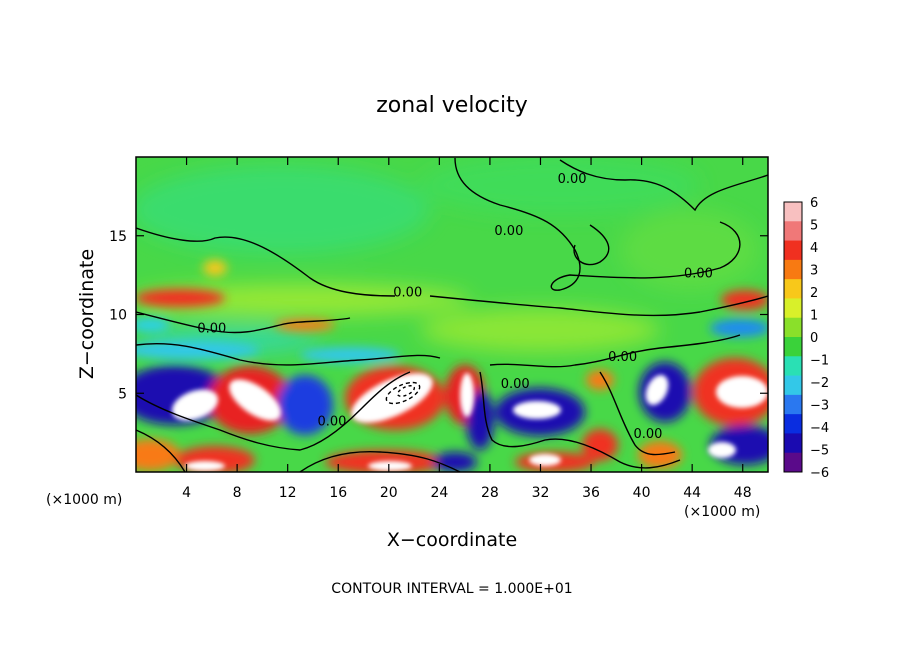 Image resolution: width=904 pixels, height=654 pixels. I want to click on x-tick-label: 8, so click(237, 493).